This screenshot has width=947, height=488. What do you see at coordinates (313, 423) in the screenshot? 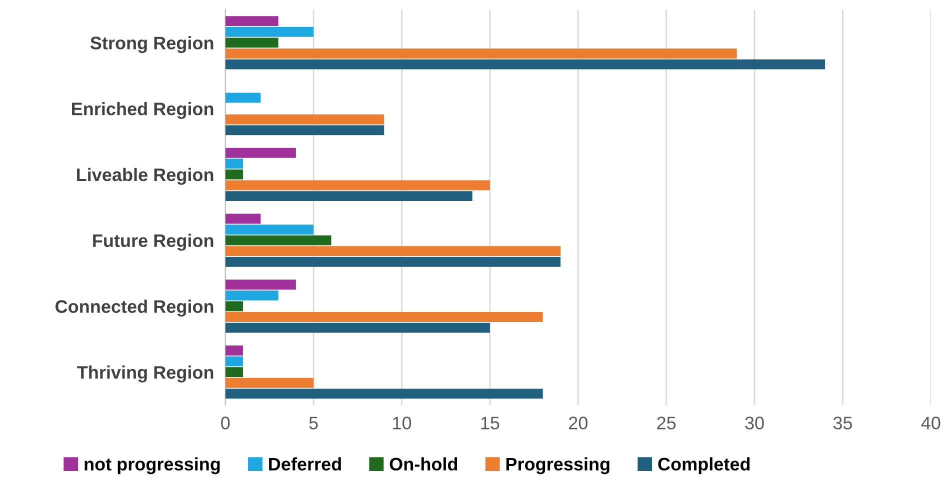
I see `x-tick-label: 5` at bounding box center [313, 423].